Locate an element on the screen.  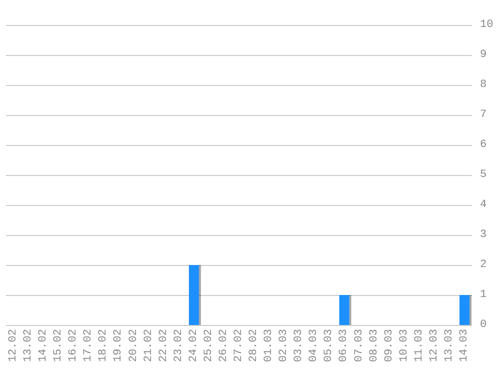
y-tick-label: 7 is located at coordinates (483, 115).